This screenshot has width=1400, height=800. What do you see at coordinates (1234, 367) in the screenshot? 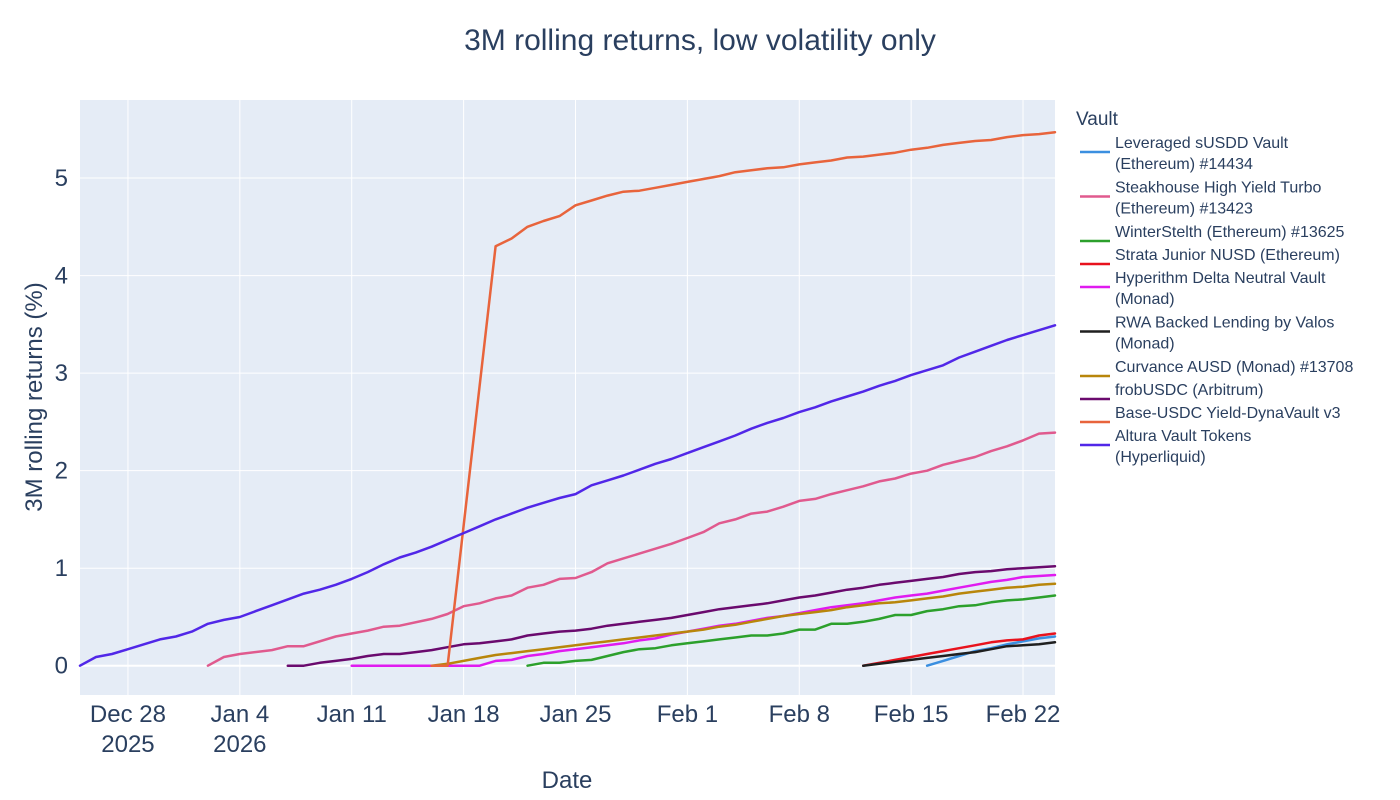
I see `legend-label: Curvance AUSD (Monad) #13708` at bounding box center [1234, 367].